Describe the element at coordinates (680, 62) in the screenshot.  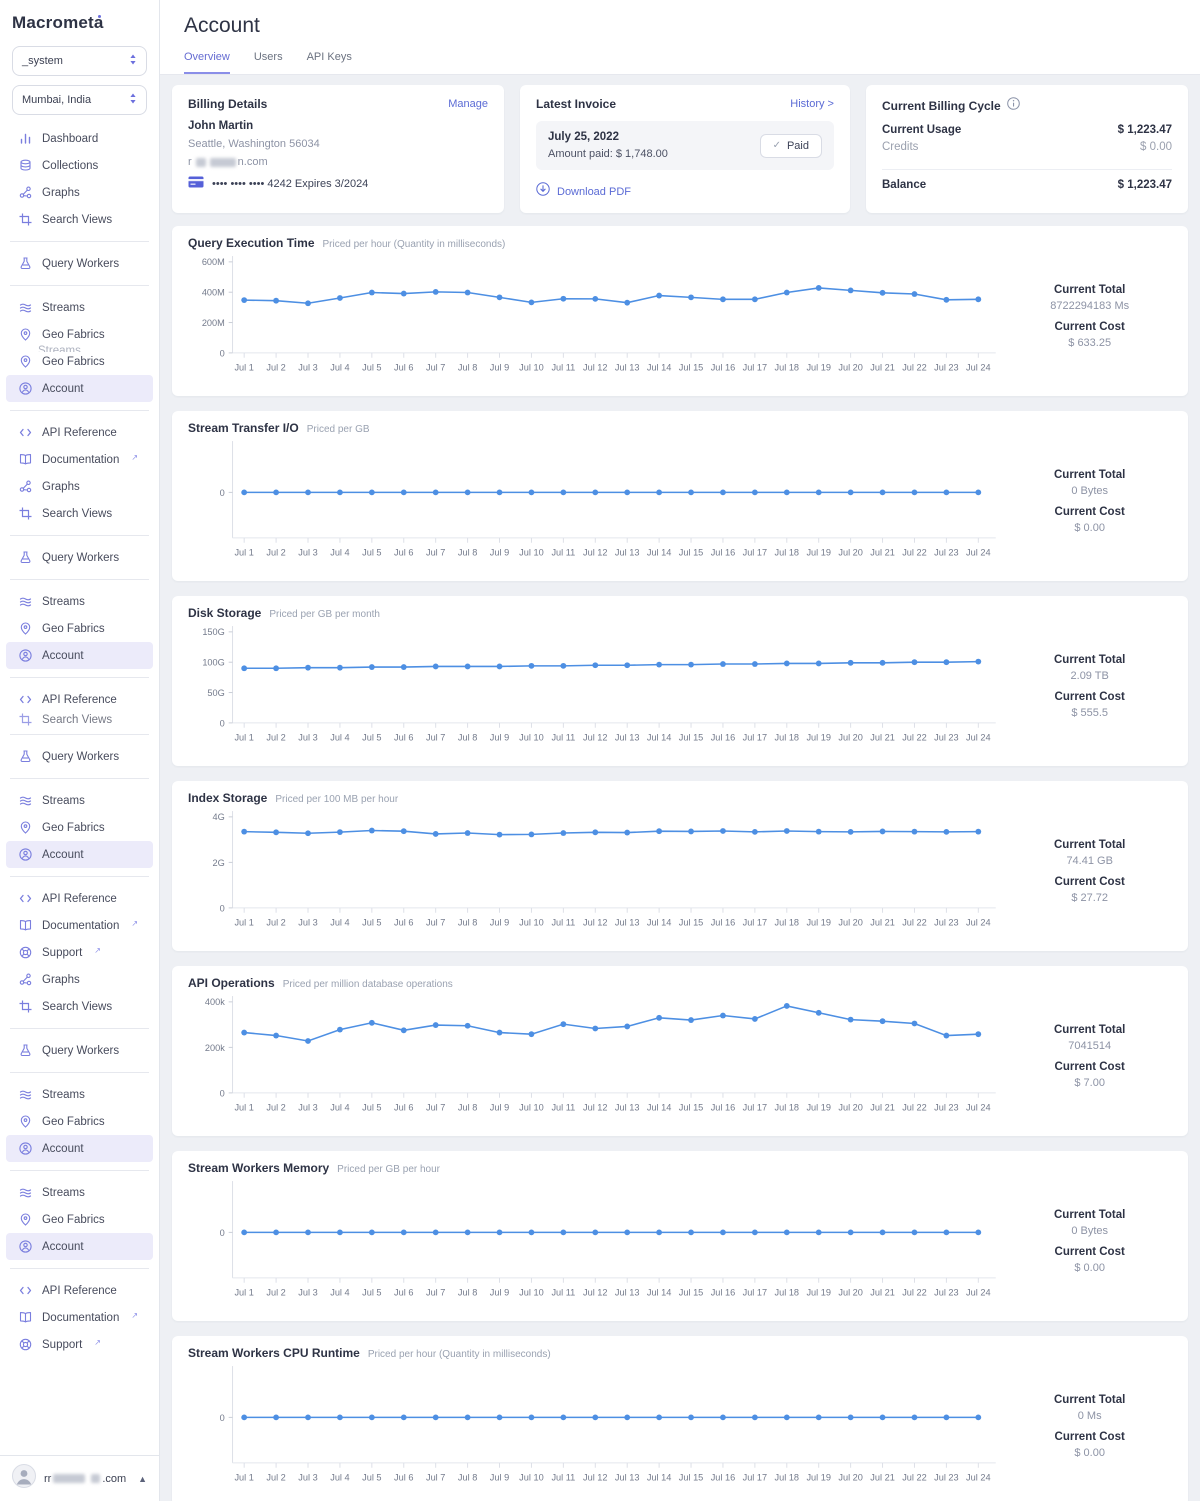
I see `tab-bar: Overview Users API Keys` at that location.